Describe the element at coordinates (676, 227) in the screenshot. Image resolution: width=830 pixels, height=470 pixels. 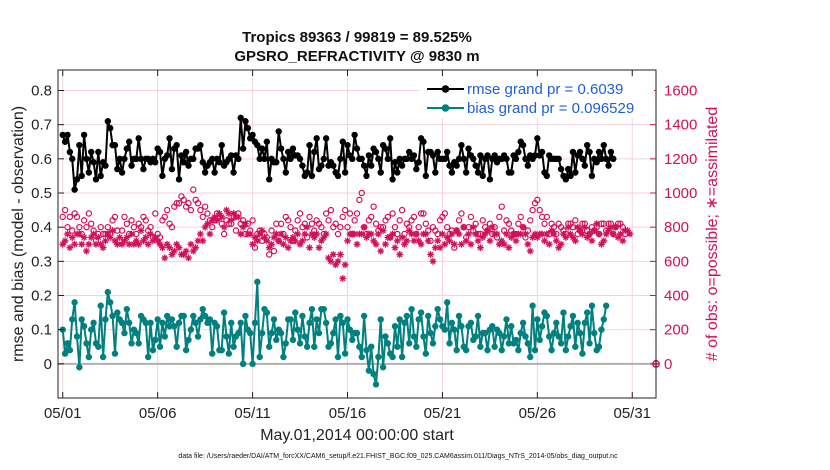
I see `y-right-tick-label: 800` at that location.